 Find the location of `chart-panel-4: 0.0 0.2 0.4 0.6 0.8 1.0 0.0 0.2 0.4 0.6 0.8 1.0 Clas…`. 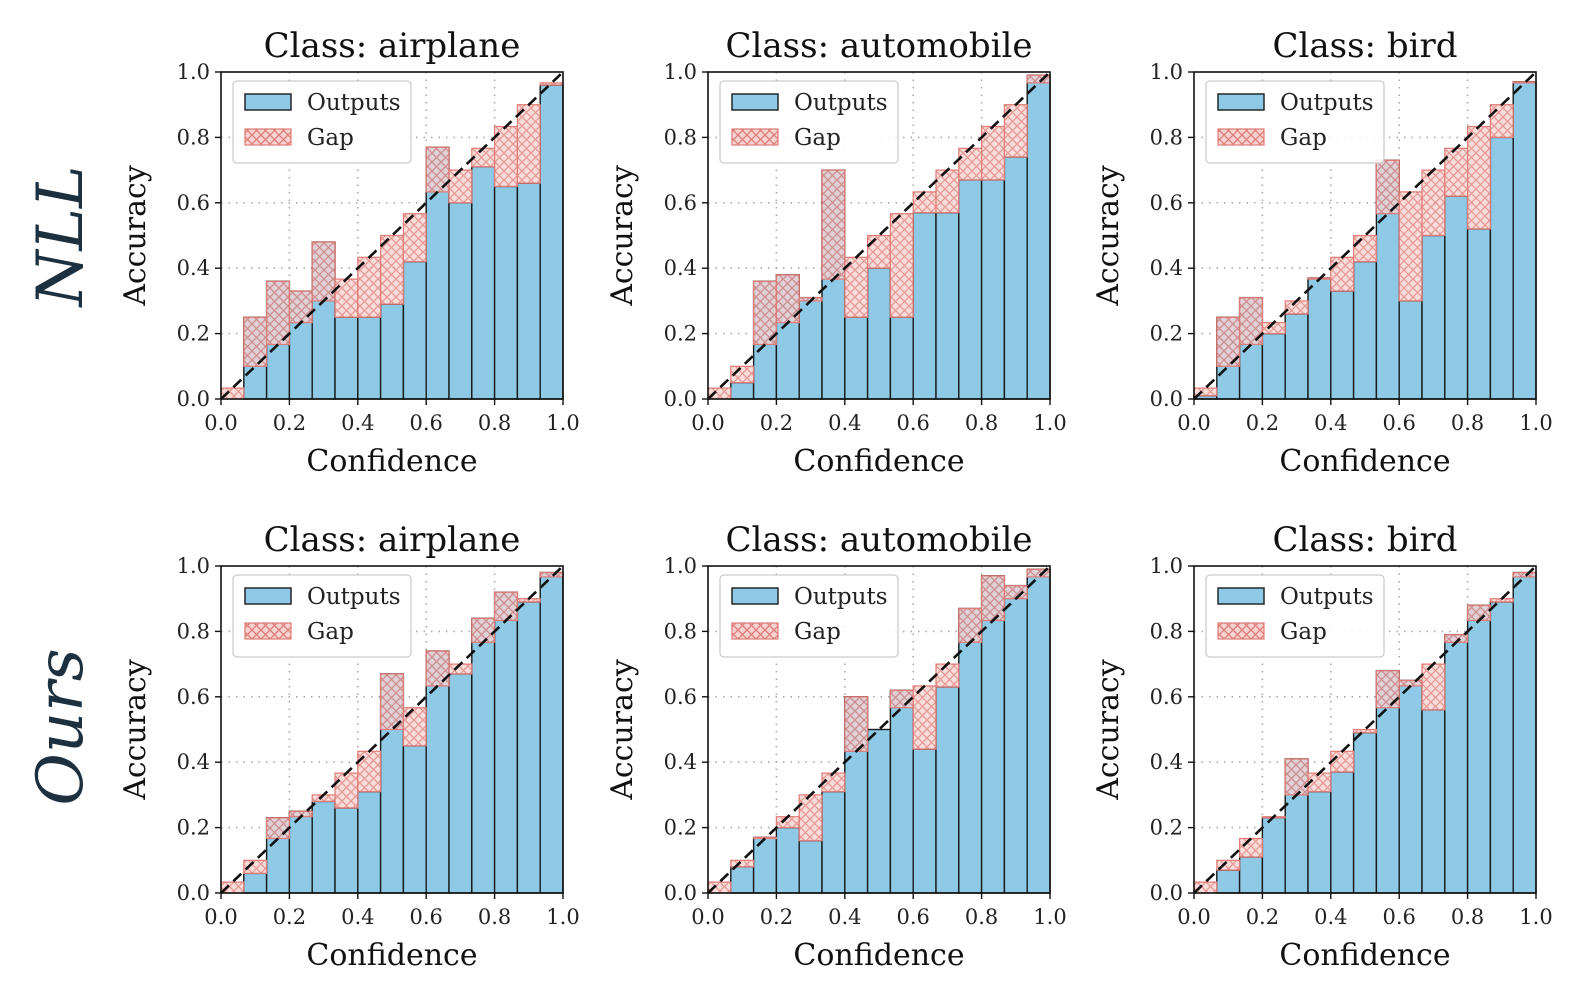

chart-panel-4: 0.0 0.2 0.4 0.6 0.8 1.0 0.0 0.2 0.4 0.6 0.8 1.0 Clas… is located at coordinates (836, 746).